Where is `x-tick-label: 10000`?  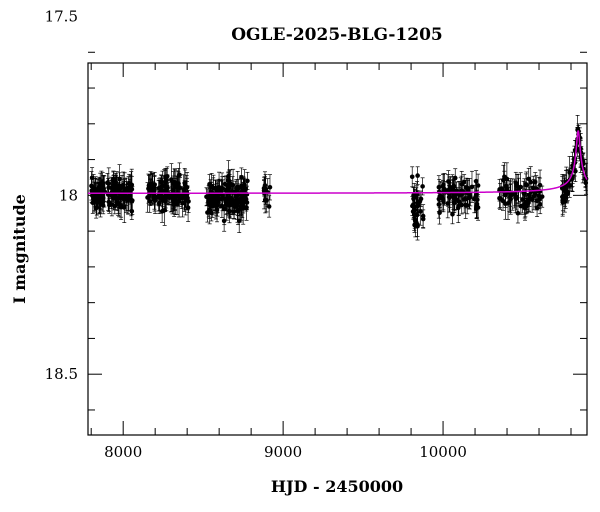
x-tick-label: 10000 is located at coordinates (443, 452).